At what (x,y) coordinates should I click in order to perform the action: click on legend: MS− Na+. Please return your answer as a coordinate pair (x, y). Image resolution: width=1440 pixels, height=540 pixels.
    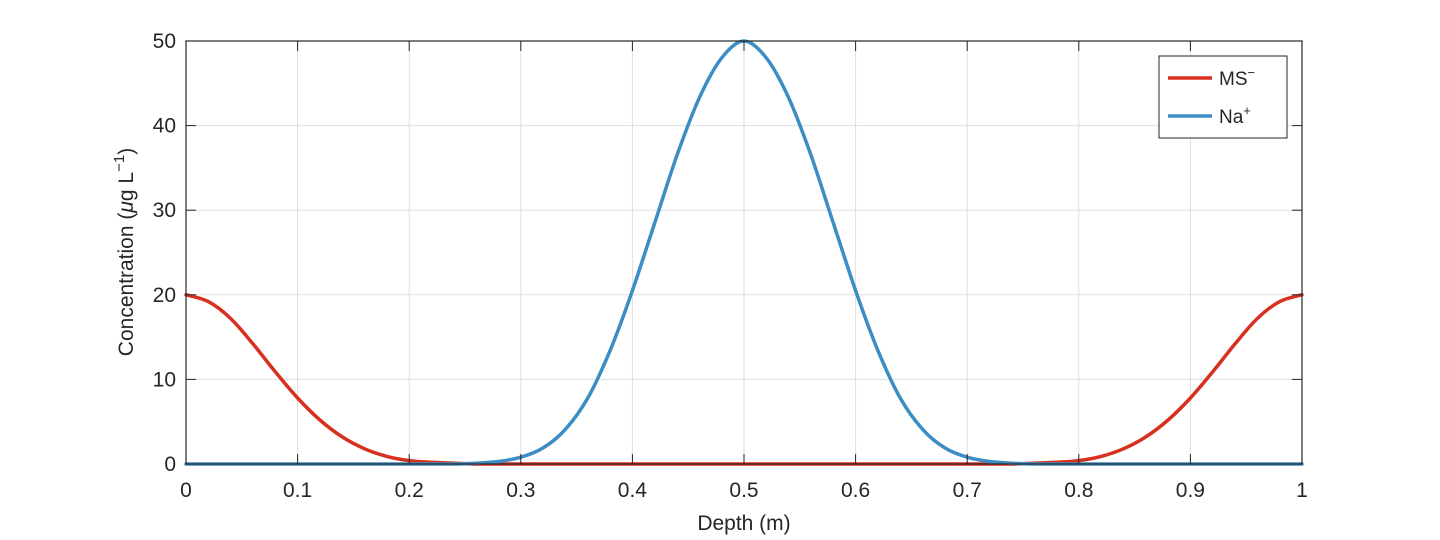
    Looking at the image, I should click on (1223, 97).